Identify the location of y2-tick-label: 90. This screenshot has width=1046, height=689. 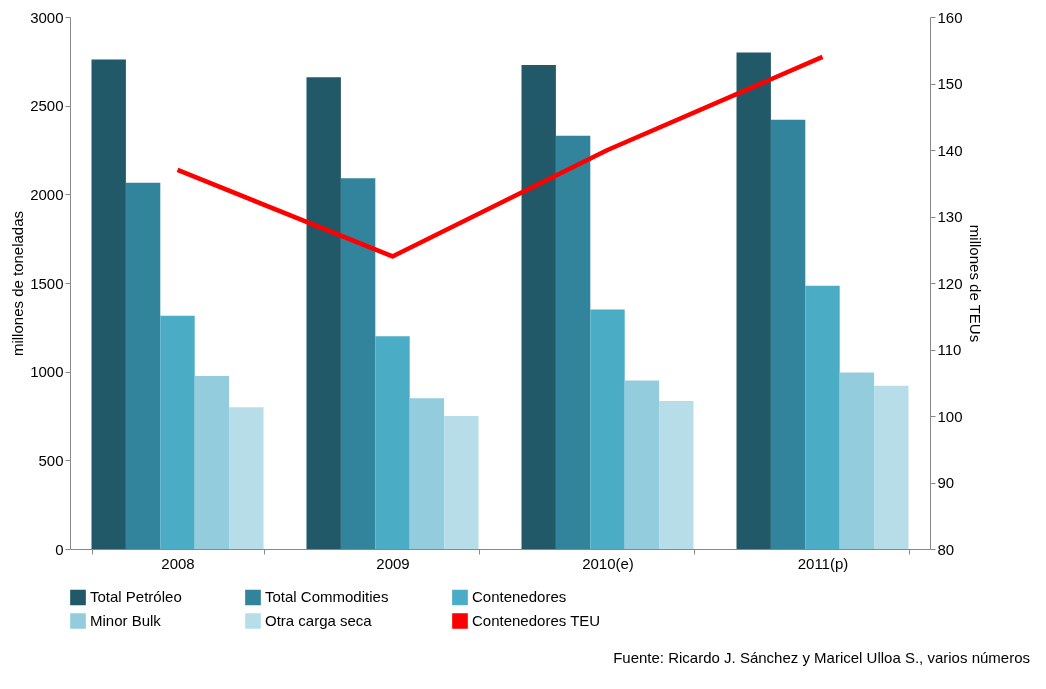
(946, 482).